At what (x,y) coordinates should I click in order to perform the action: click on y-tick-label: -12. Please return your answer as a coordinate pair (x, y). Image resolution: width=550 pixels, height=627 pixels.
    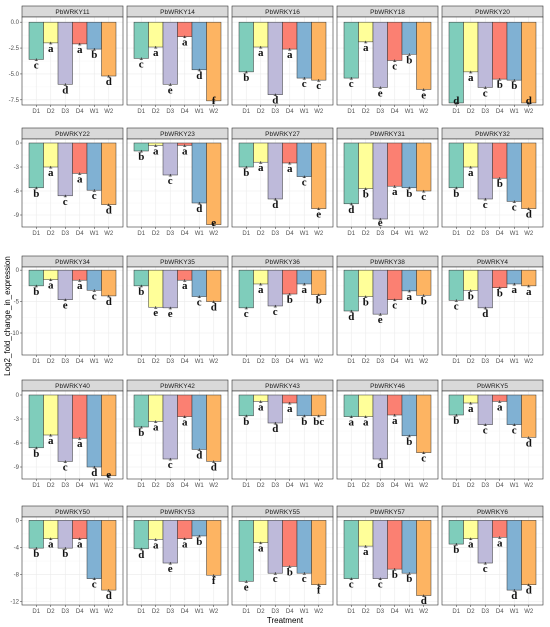
    Looking at the image, I should click on (14, 603).